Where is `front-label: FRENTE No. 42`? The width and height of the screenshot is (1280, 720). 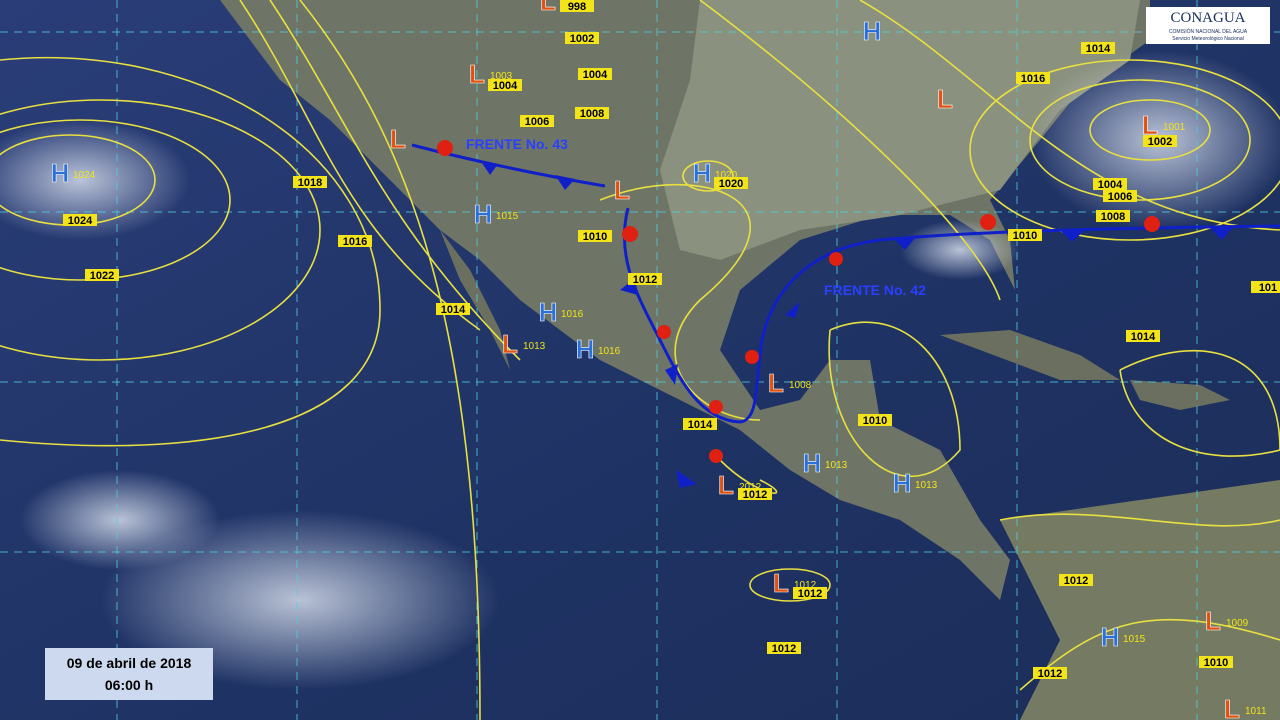 front-label: FRENTE No. 42 is located at coordinates (875, 290).